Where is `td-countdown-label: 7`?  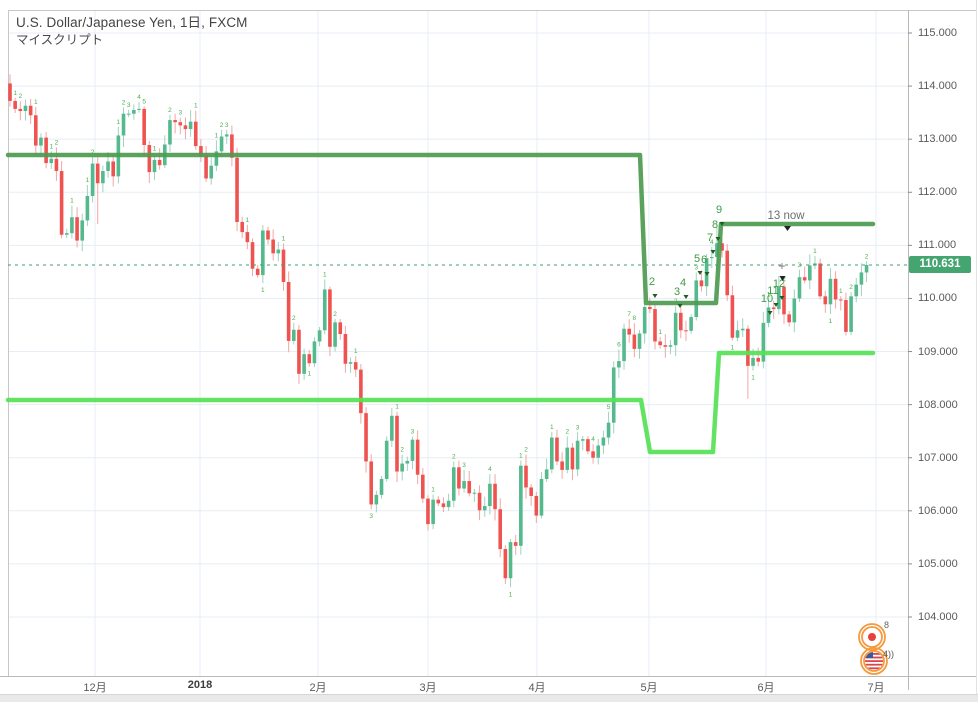
td-countdown-label: 7 is located at coordinates (710, 238).